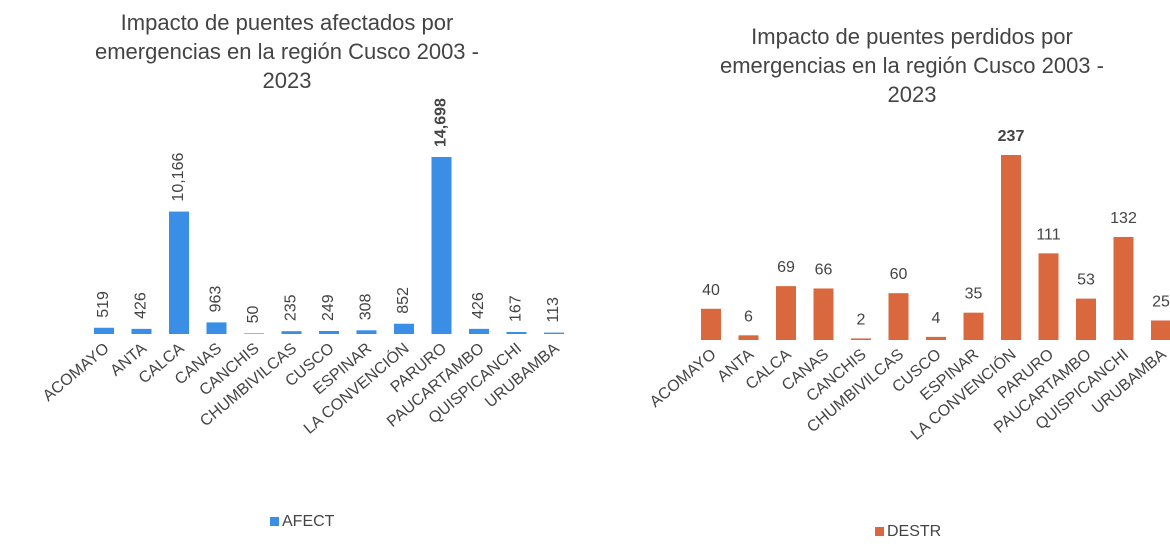 This screenshot has height=548, width=1170. What do you see at coordinates (974, 294) in the screenshot?
I see `data-label: 35` at bounding box center [974, 294].